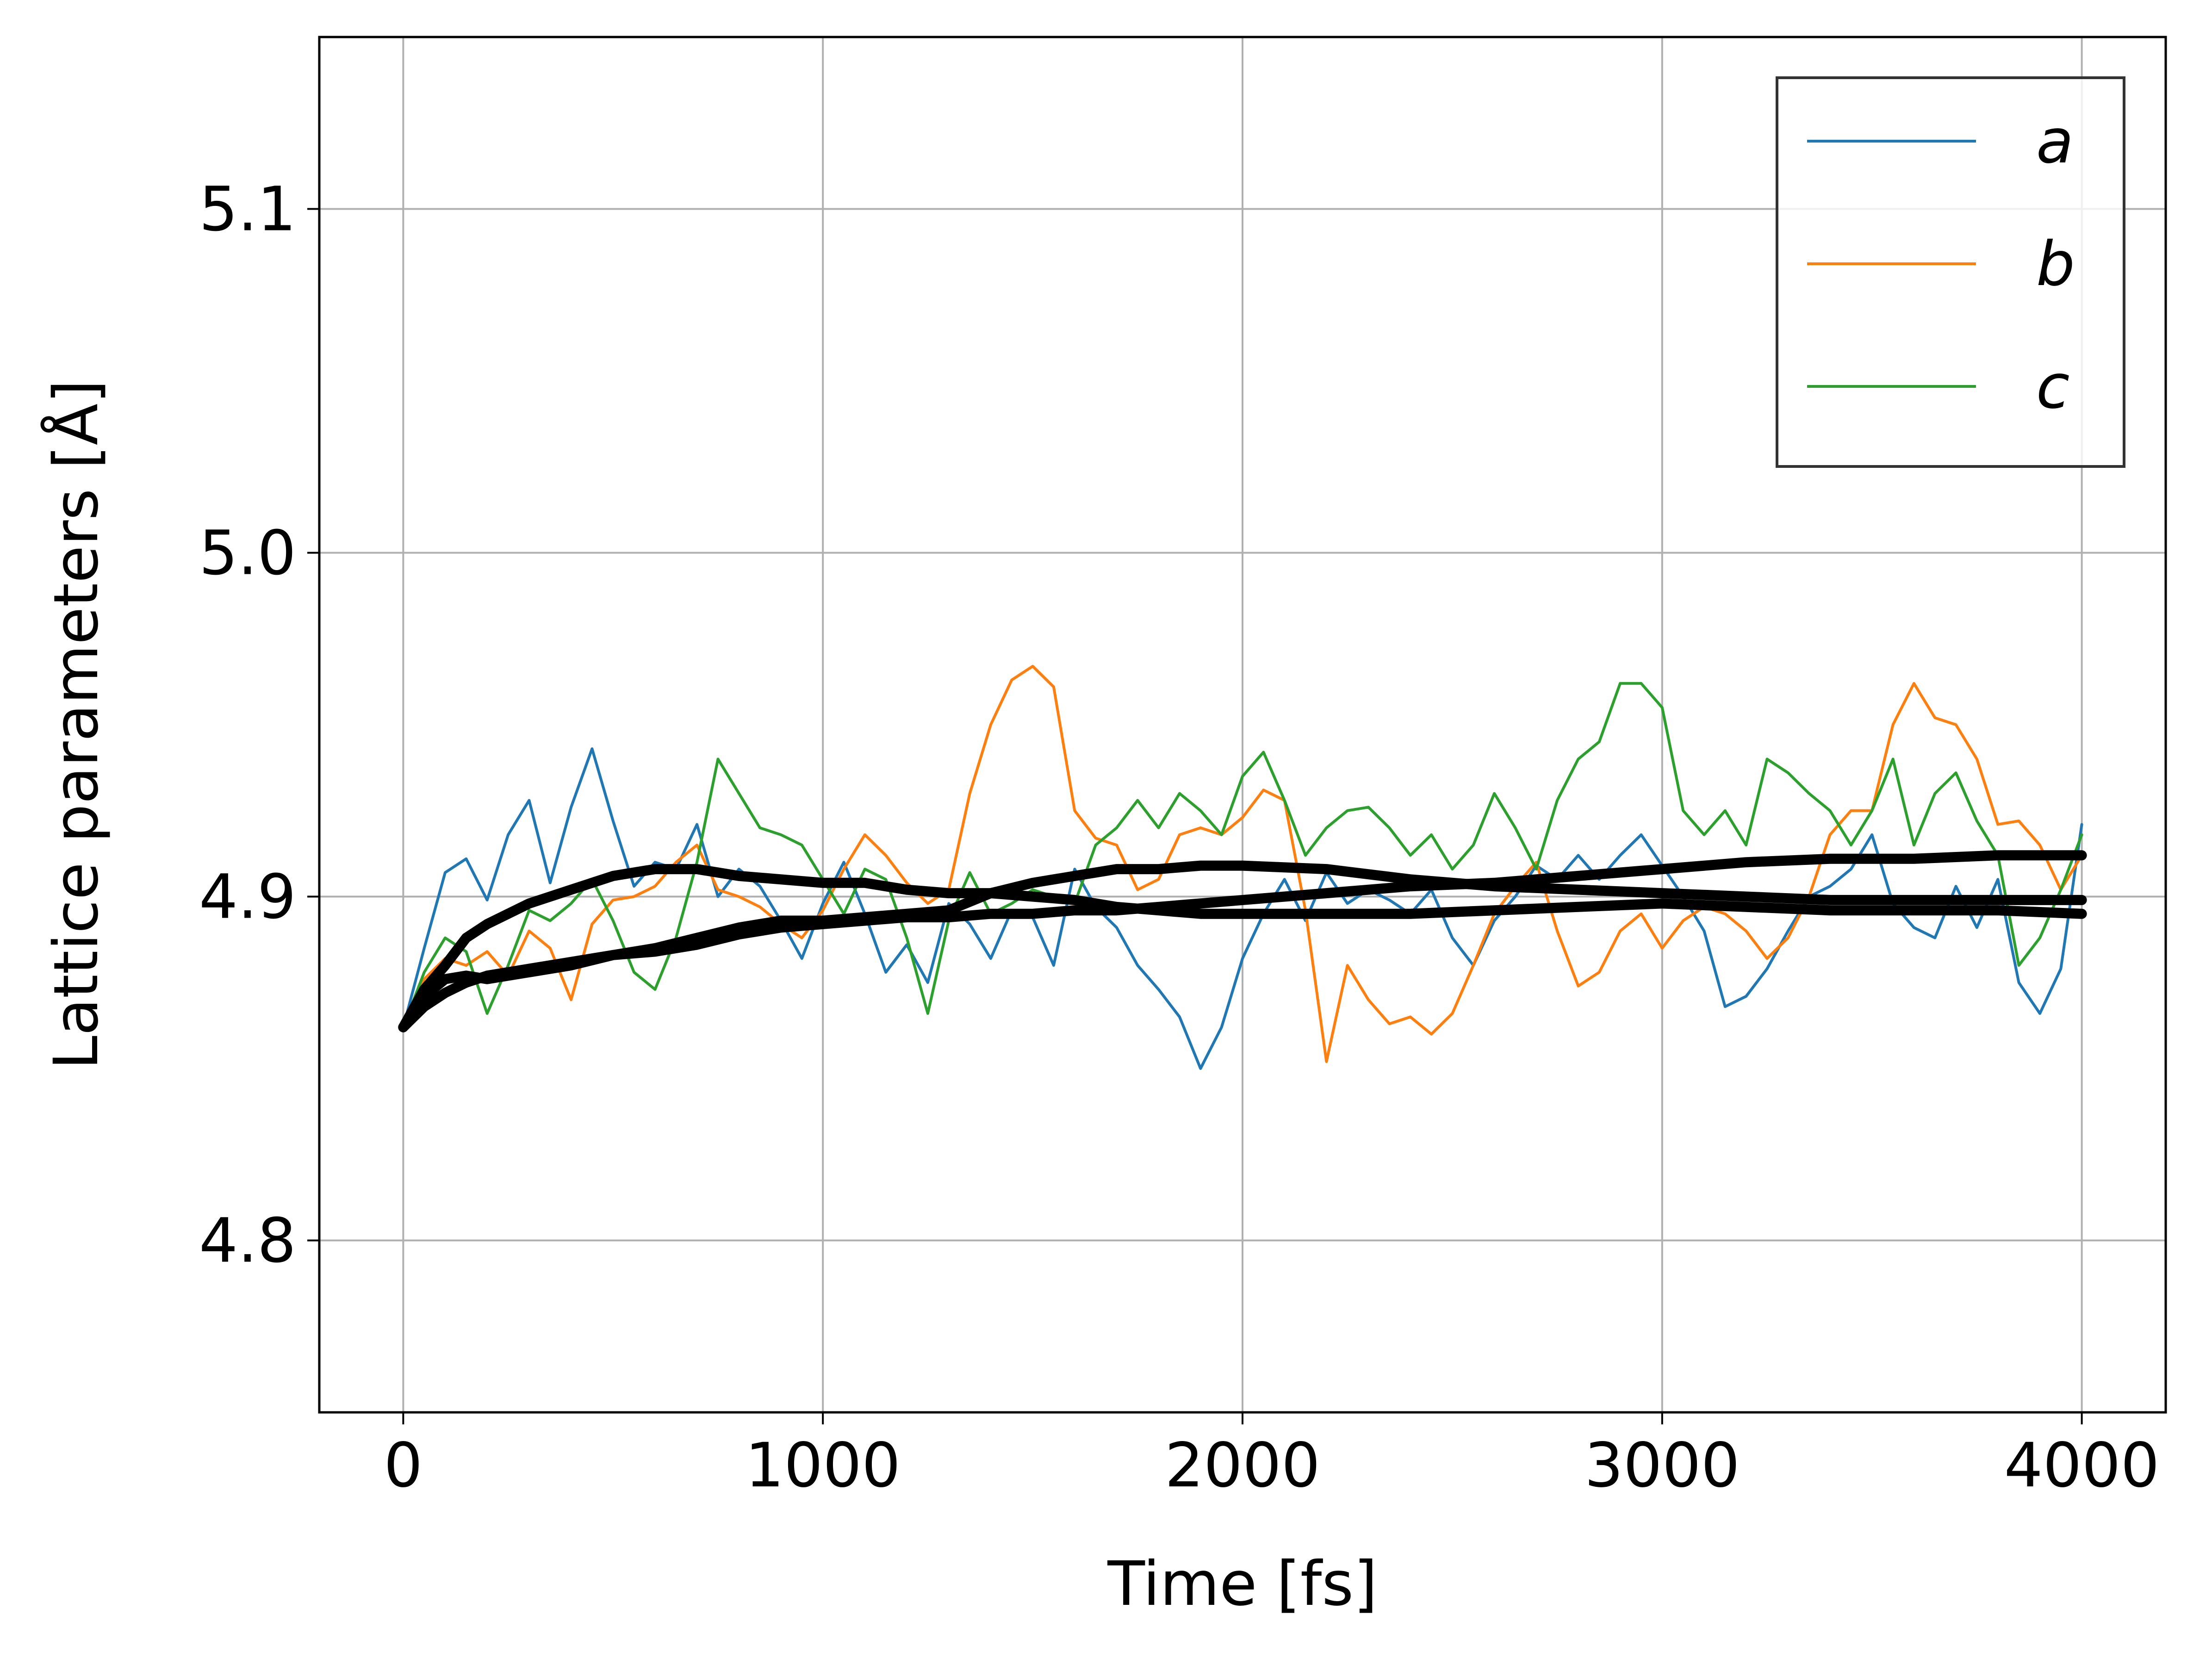 The width and height of the screenshot is (2212, 1659). Describe the element at coordinates (1242, 941) in the screenshot. I see `series-line-c-cumulative-mean` at that location.